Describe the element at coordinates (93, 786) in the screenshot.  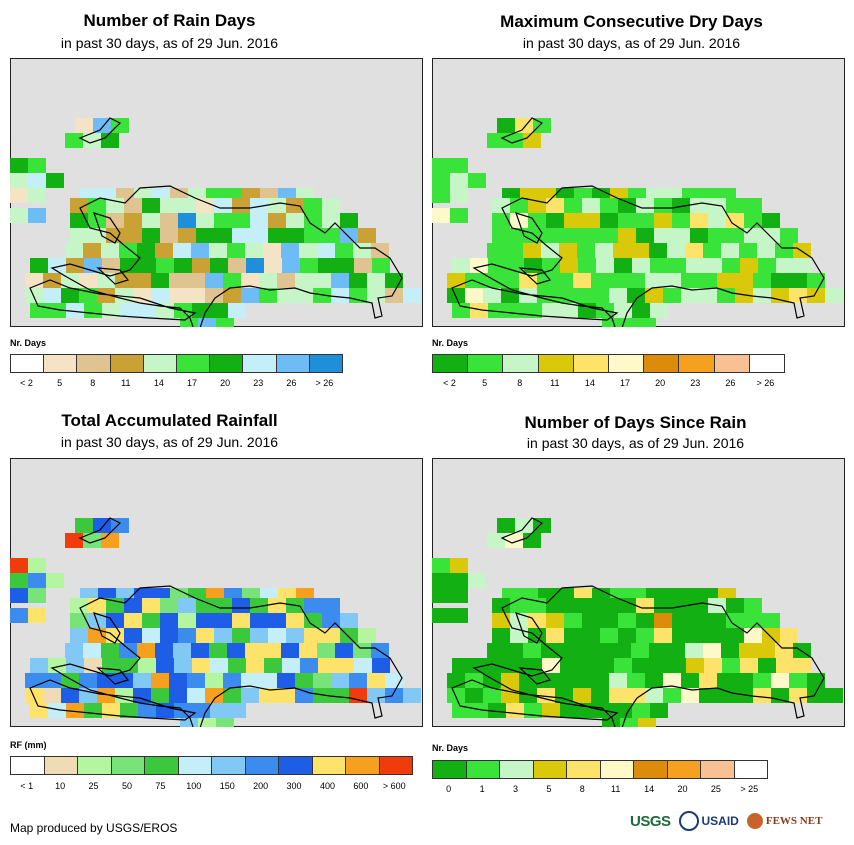
I see `legend-label: 25` at that location.